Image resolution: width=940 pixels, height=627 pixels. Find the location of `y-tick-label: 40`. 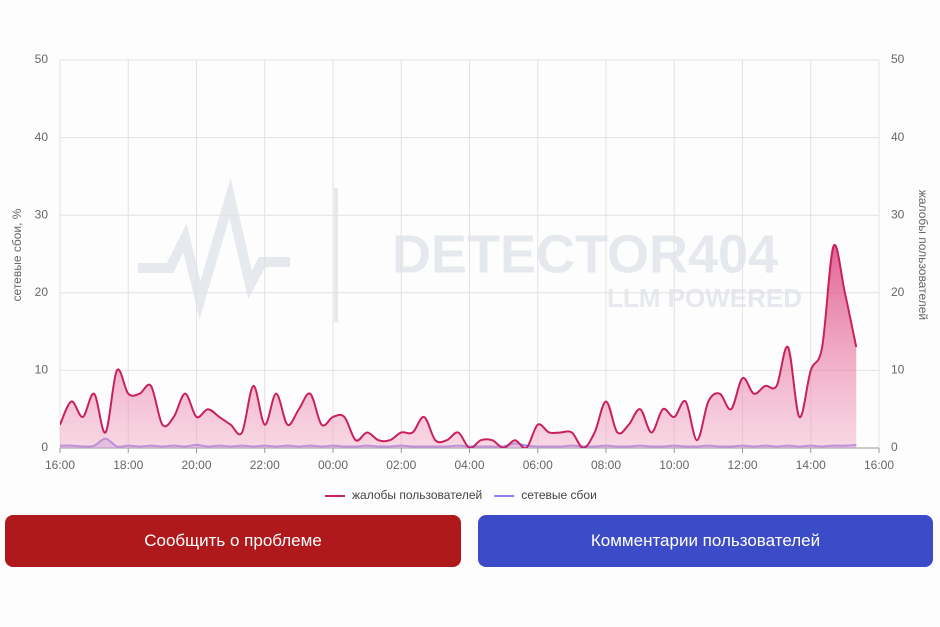

y-tick-label: 40 is located at coordinates (42, 137).